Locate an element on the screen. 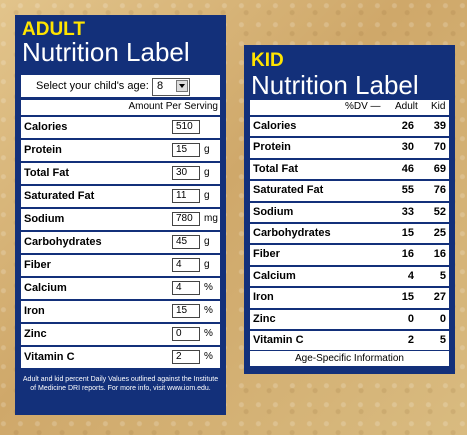 Image resolution: width=467 pixels, height=435 pixels. nutrient-value-field: 510 is located at coordinates (186, 127).